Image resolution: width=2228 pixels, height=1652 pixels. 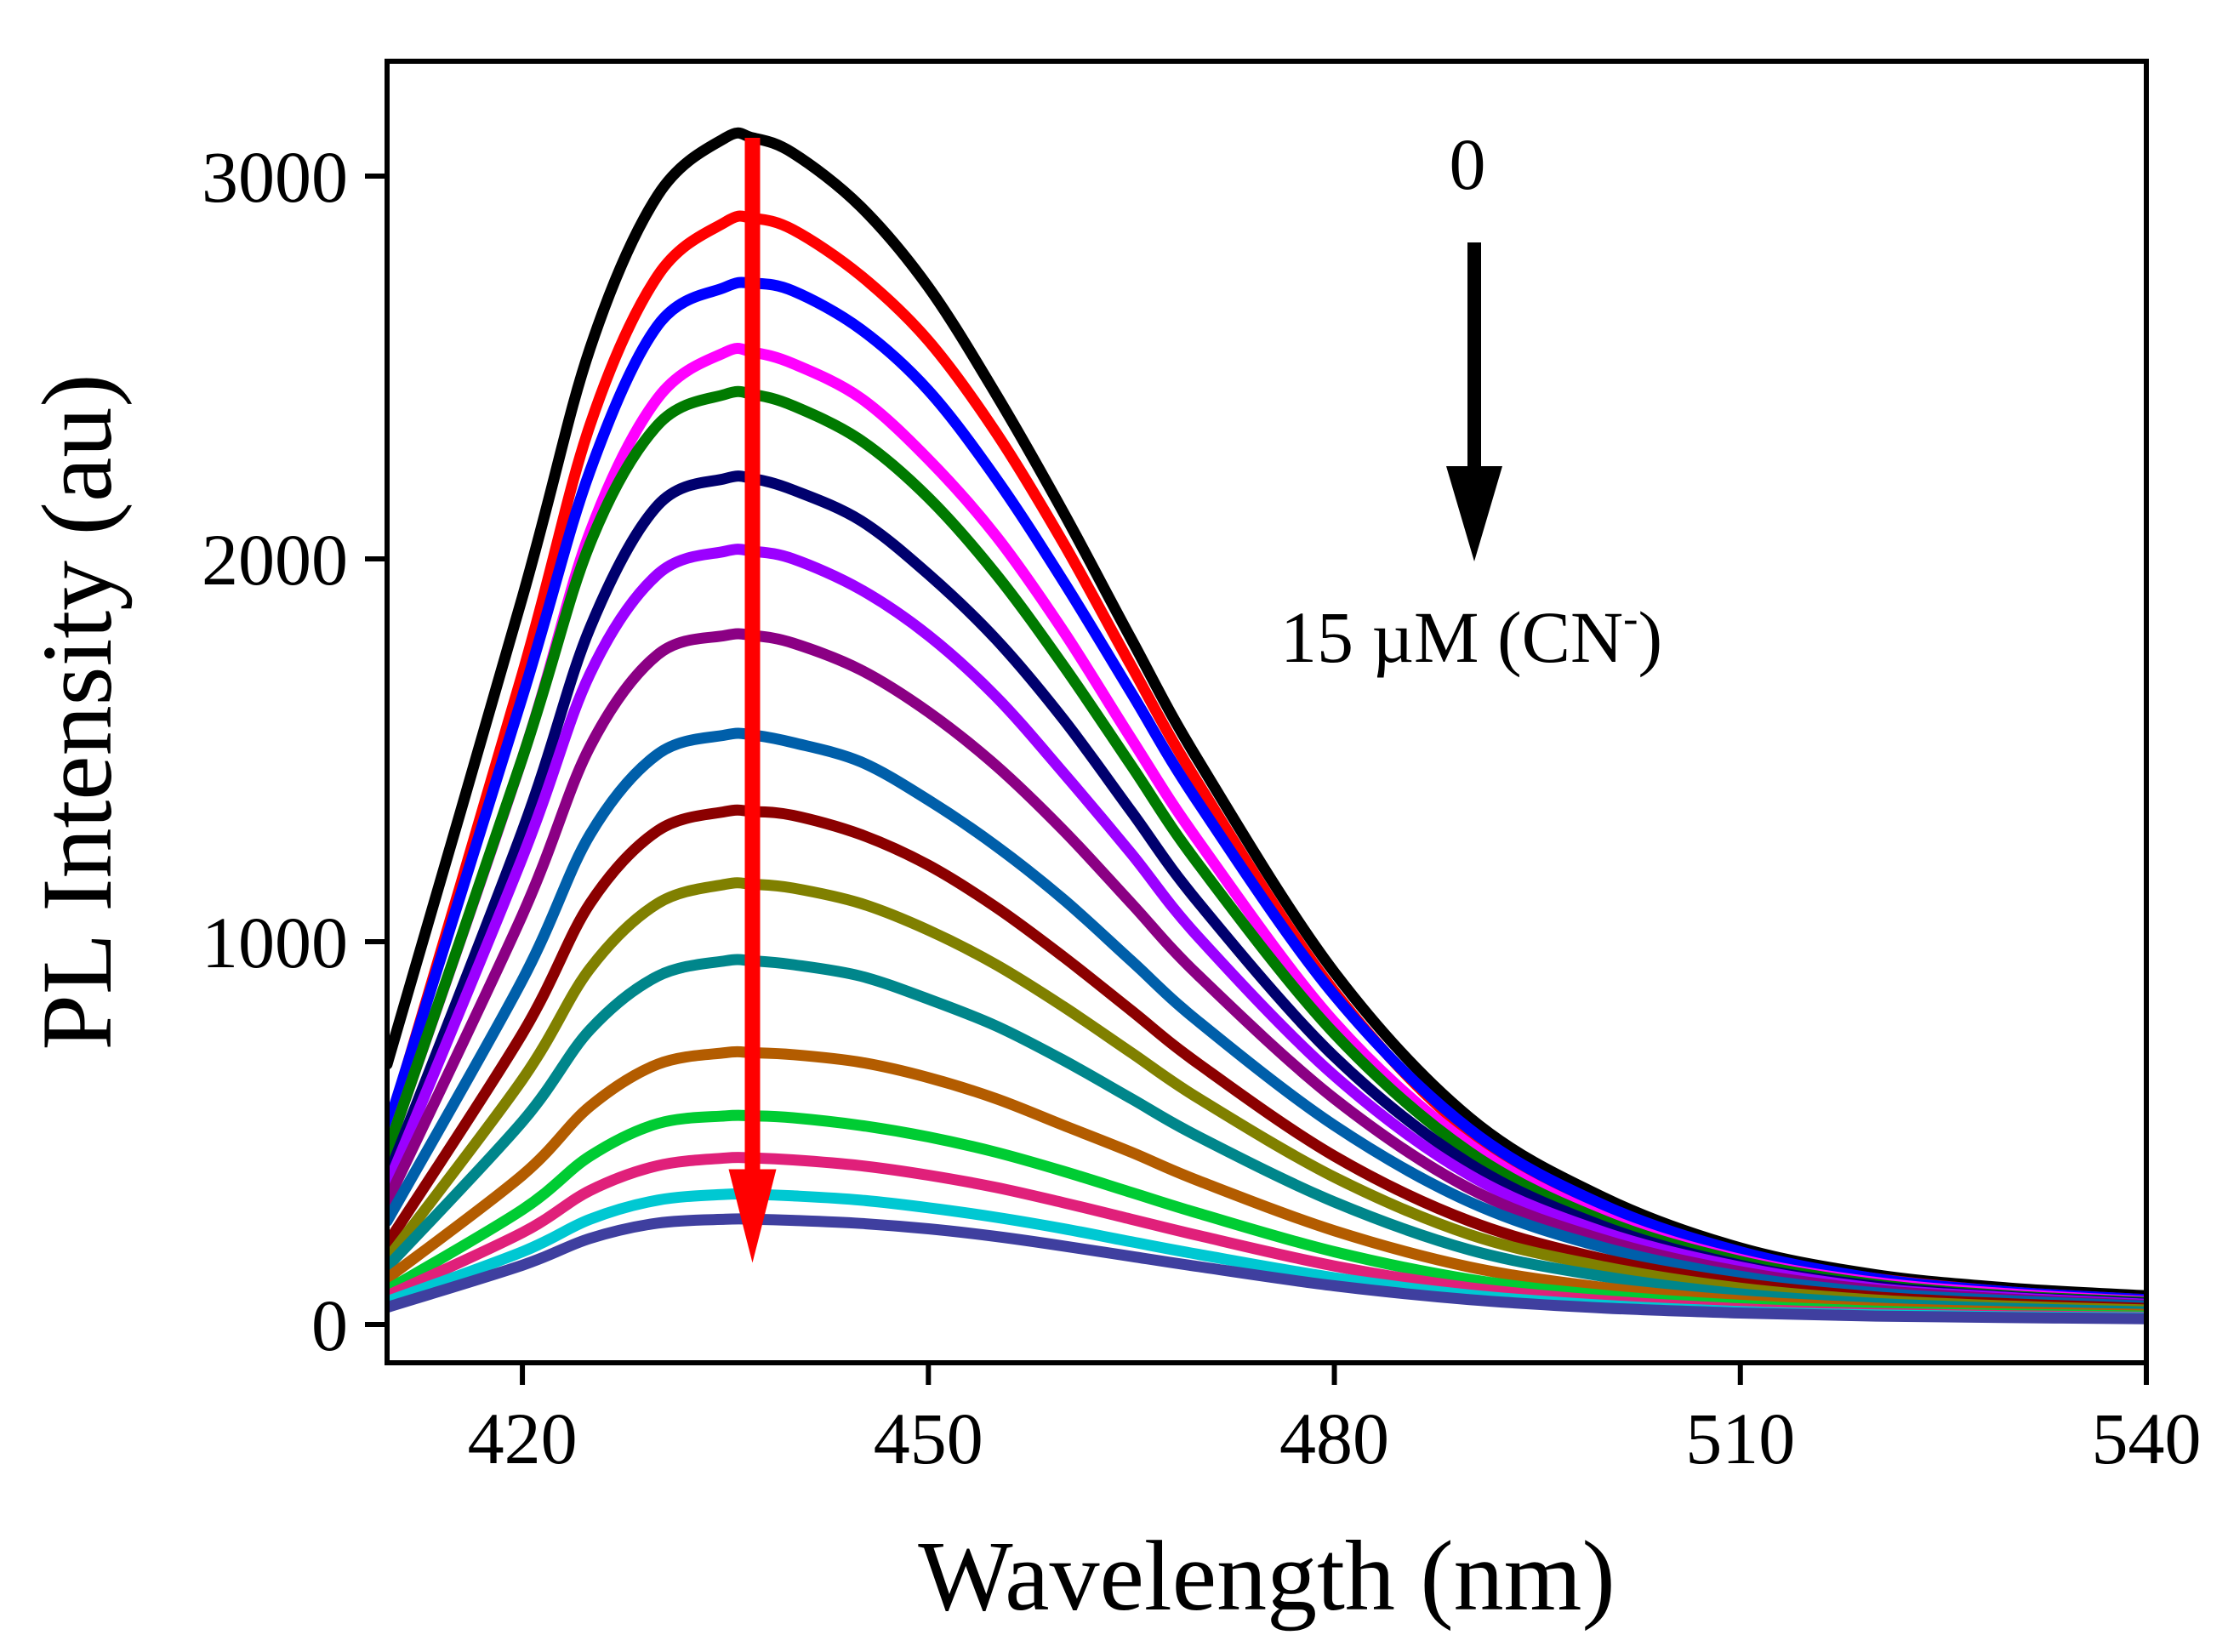 I want to click on end-label-main: 15 µM (CN, so click(x=1452, y=637).